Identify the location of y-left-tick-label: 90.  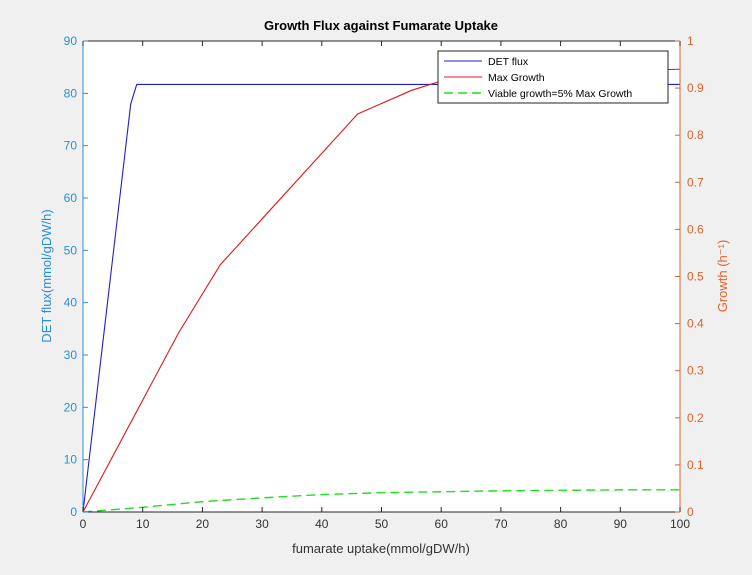
(71, 41).